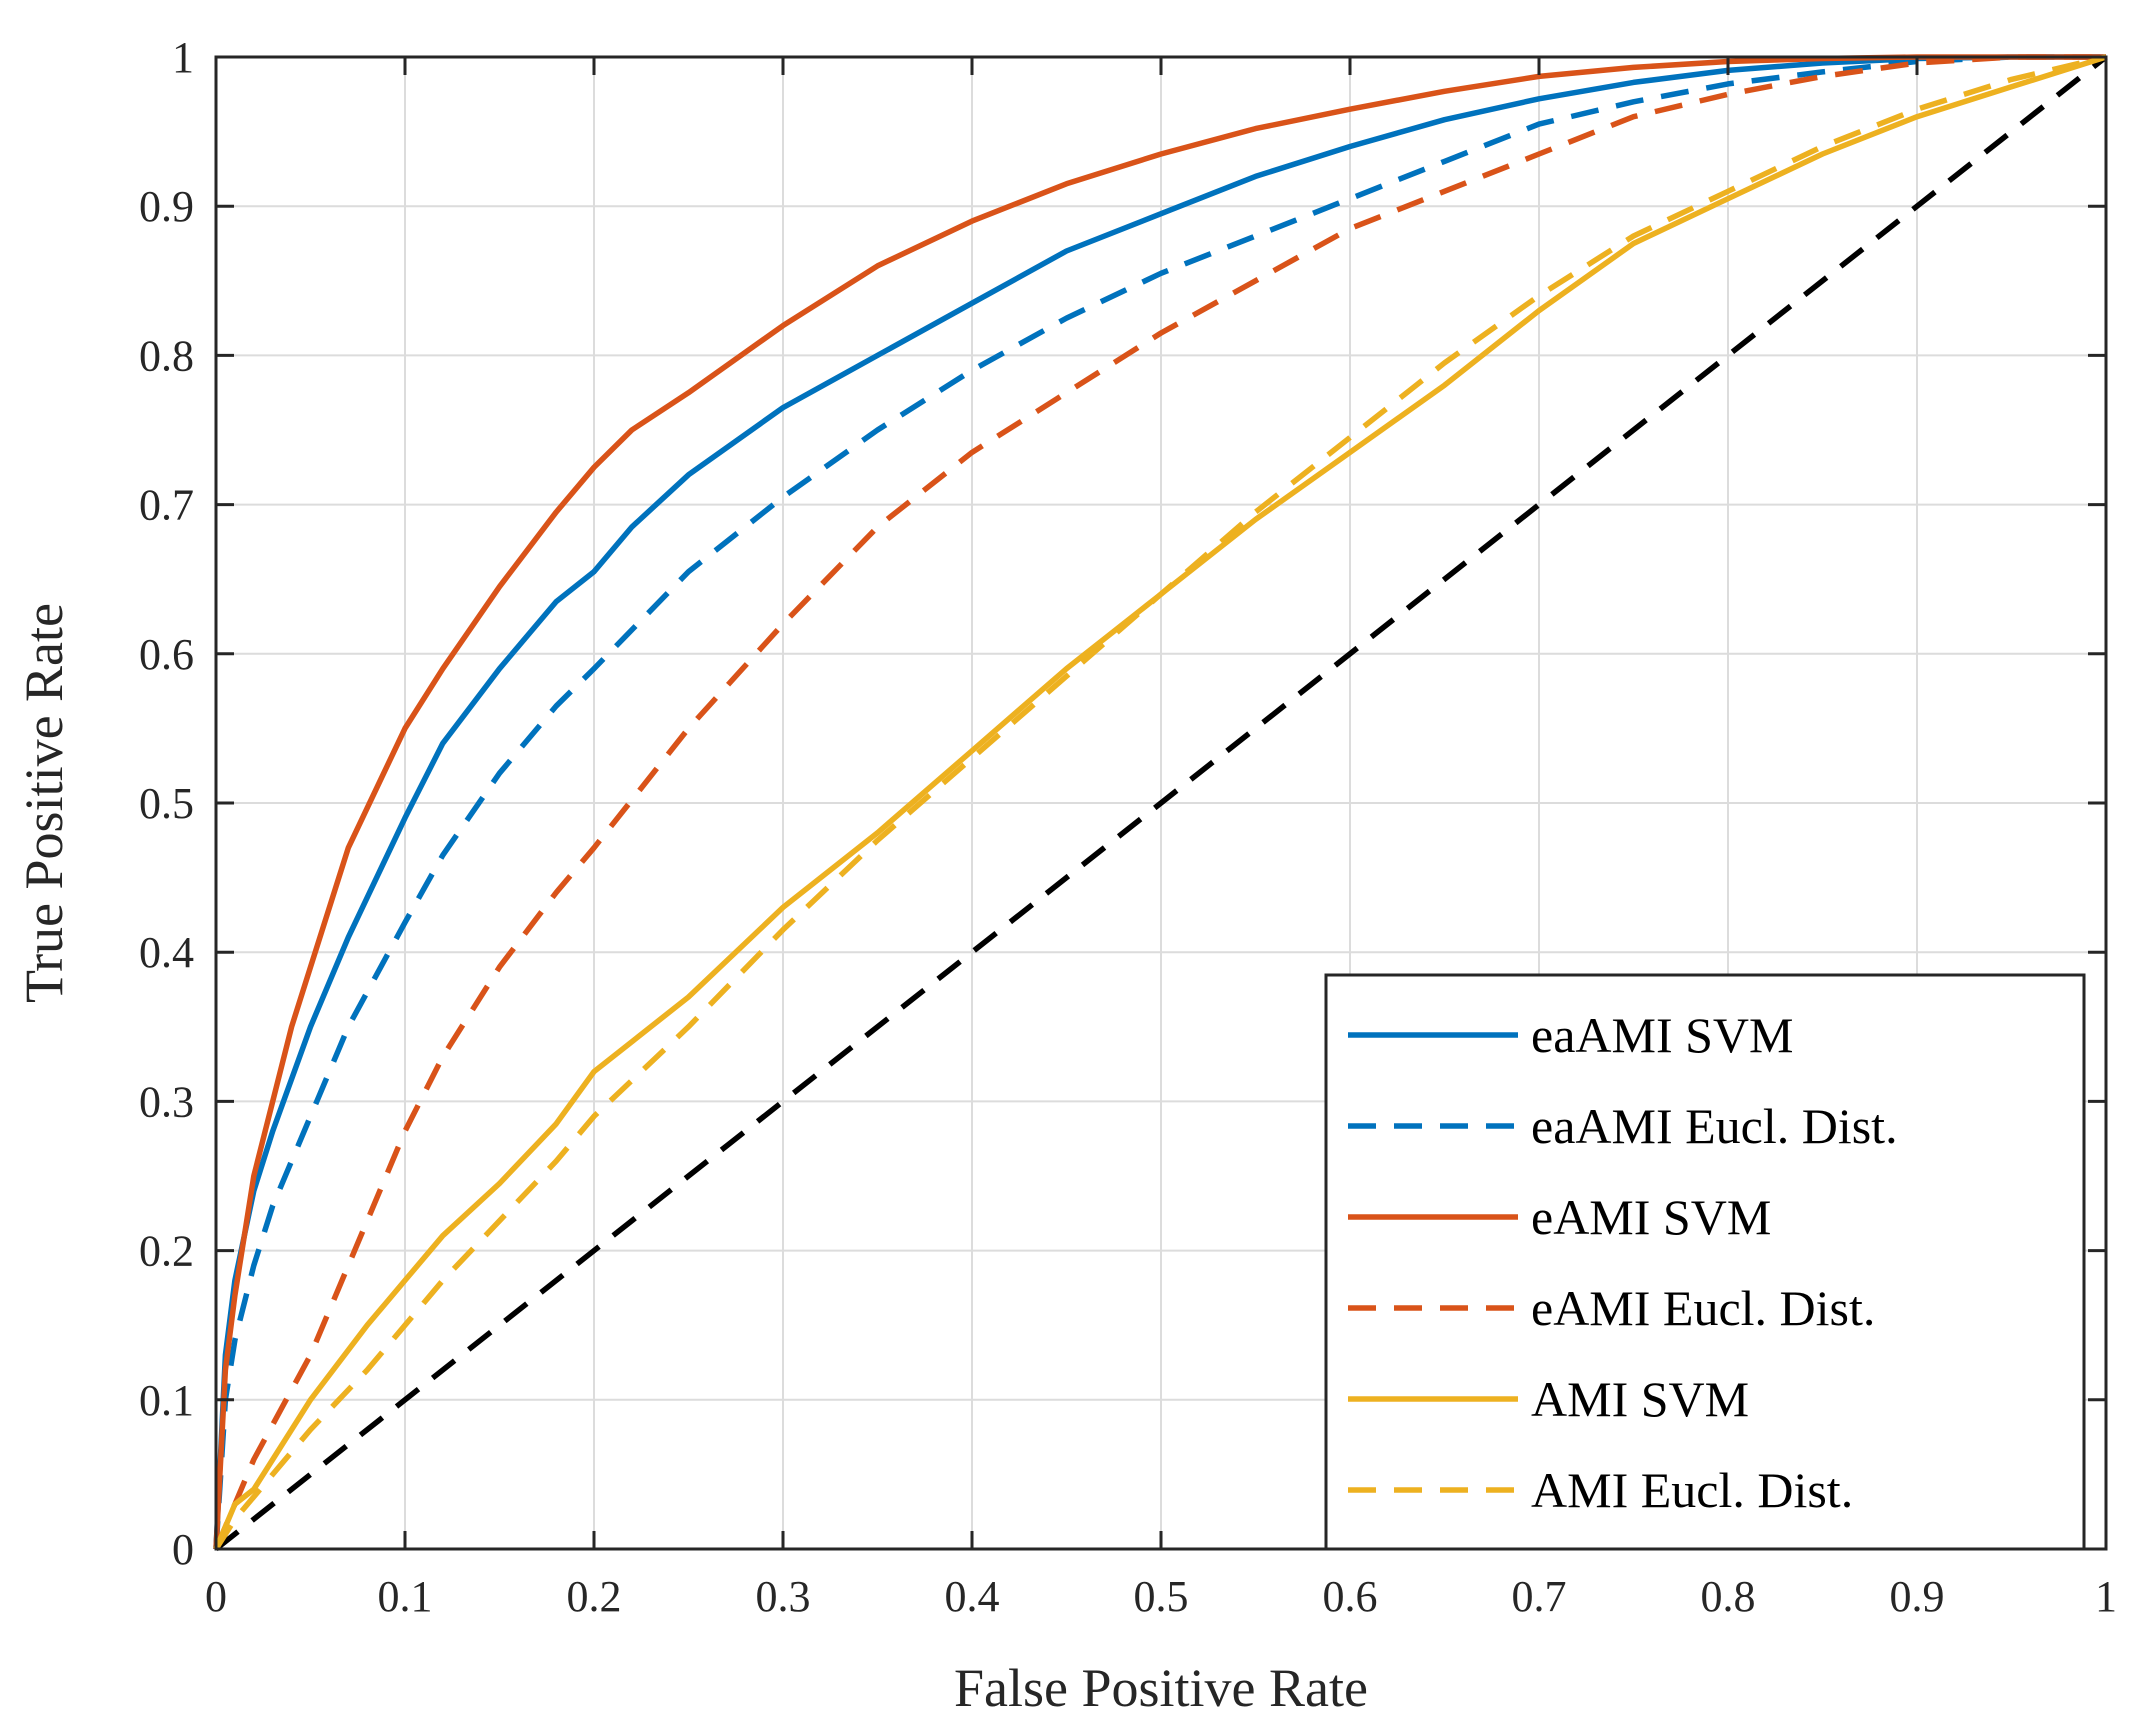 The height and width of the screenshot is (1728, 2131). What do you see at coordinates (1539, 1596) in the screenshot?
I see `x-tick-label: 0.7` at bounding box center [1539, 1596].